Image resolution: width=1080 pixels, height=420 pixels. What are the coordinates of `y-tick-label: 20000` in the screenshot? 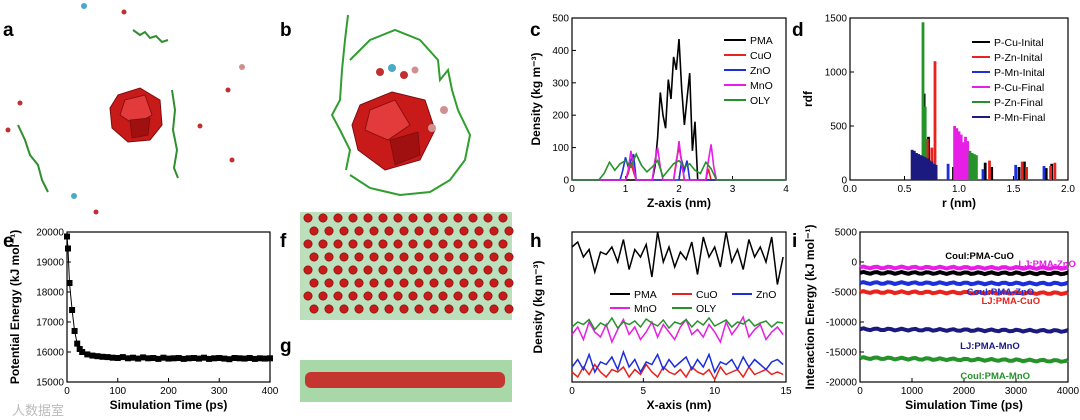 It's located at (50, 233).